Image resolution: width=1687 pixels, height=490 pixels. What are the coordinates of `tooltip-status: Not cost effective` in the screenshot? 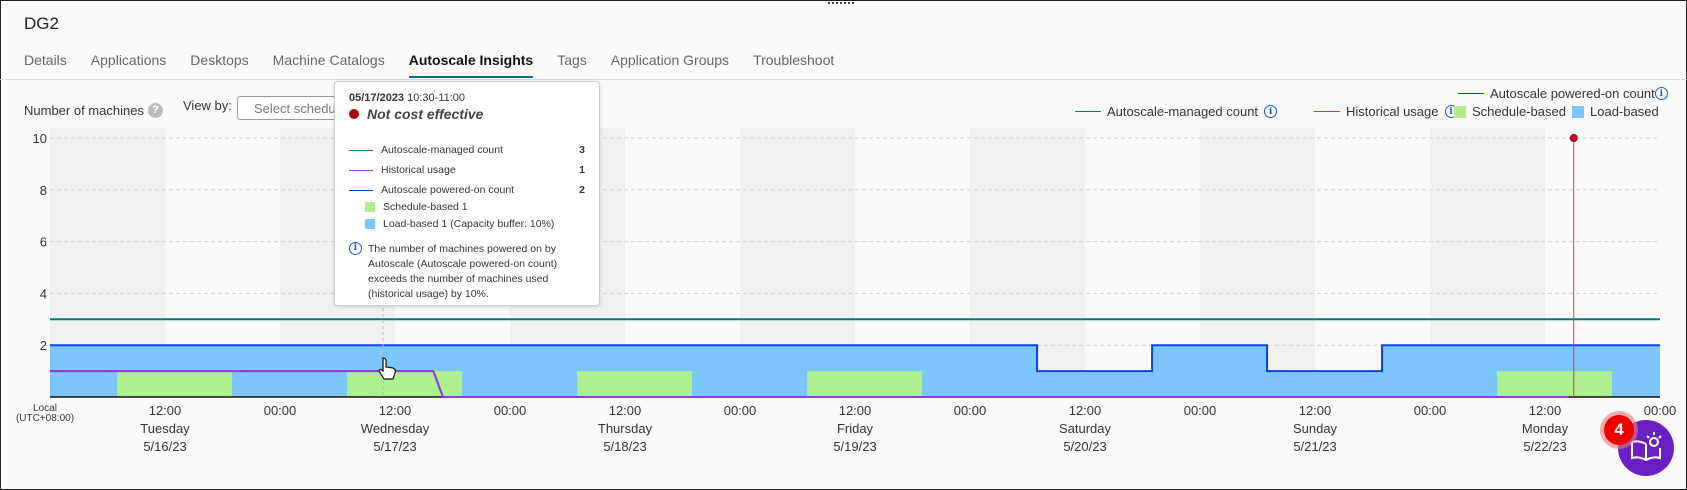 It's located at (467, 114).